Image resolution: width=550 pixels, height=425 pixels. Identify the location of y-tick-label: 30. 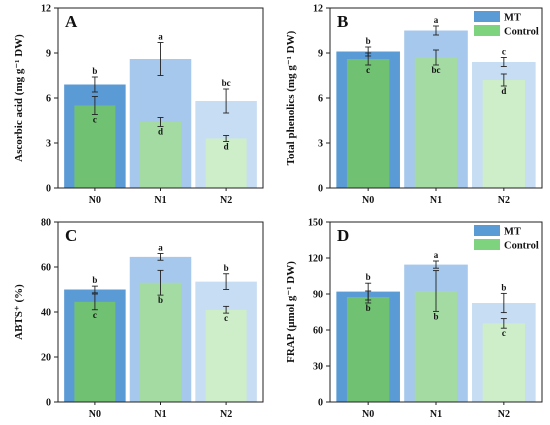
(318, 367).